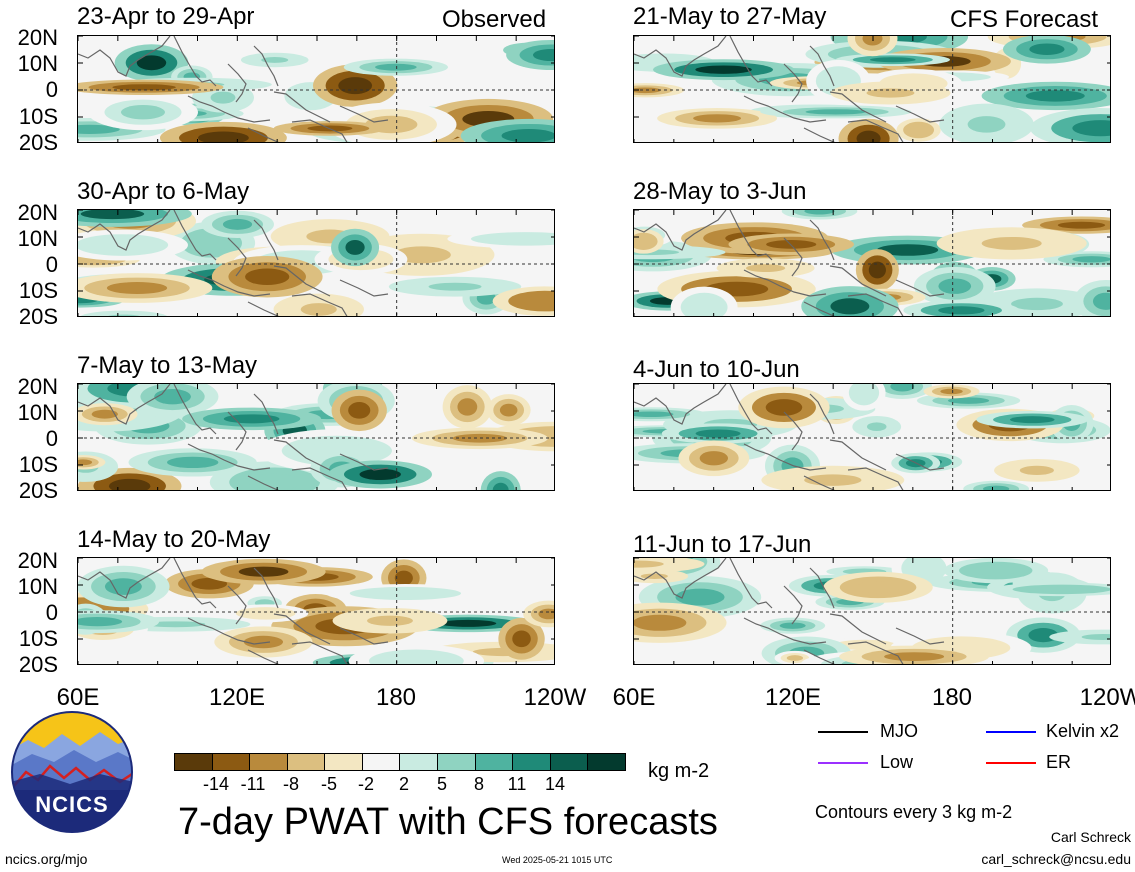 The image size is (1135, 872). Describe the element at coordinates (237, 697) in the screenshot. I see `lon-label-120e: 120E` at that location.